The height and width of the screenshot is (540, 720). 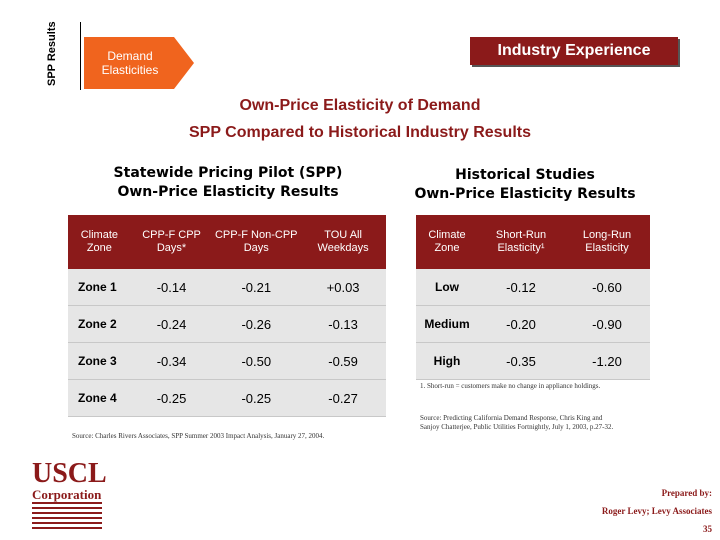 What do you see at coordinates (343, 287) in the screenshot?
I see `table-cell: +0.03` at bounding box center [343, 287].